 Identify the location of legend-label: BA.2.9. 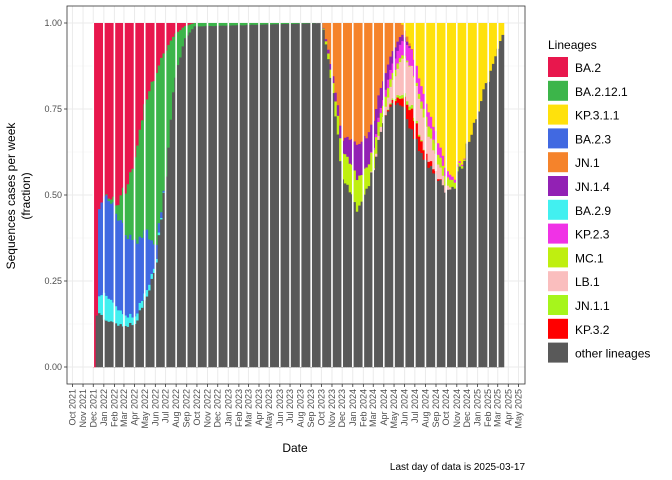
(593, 211).